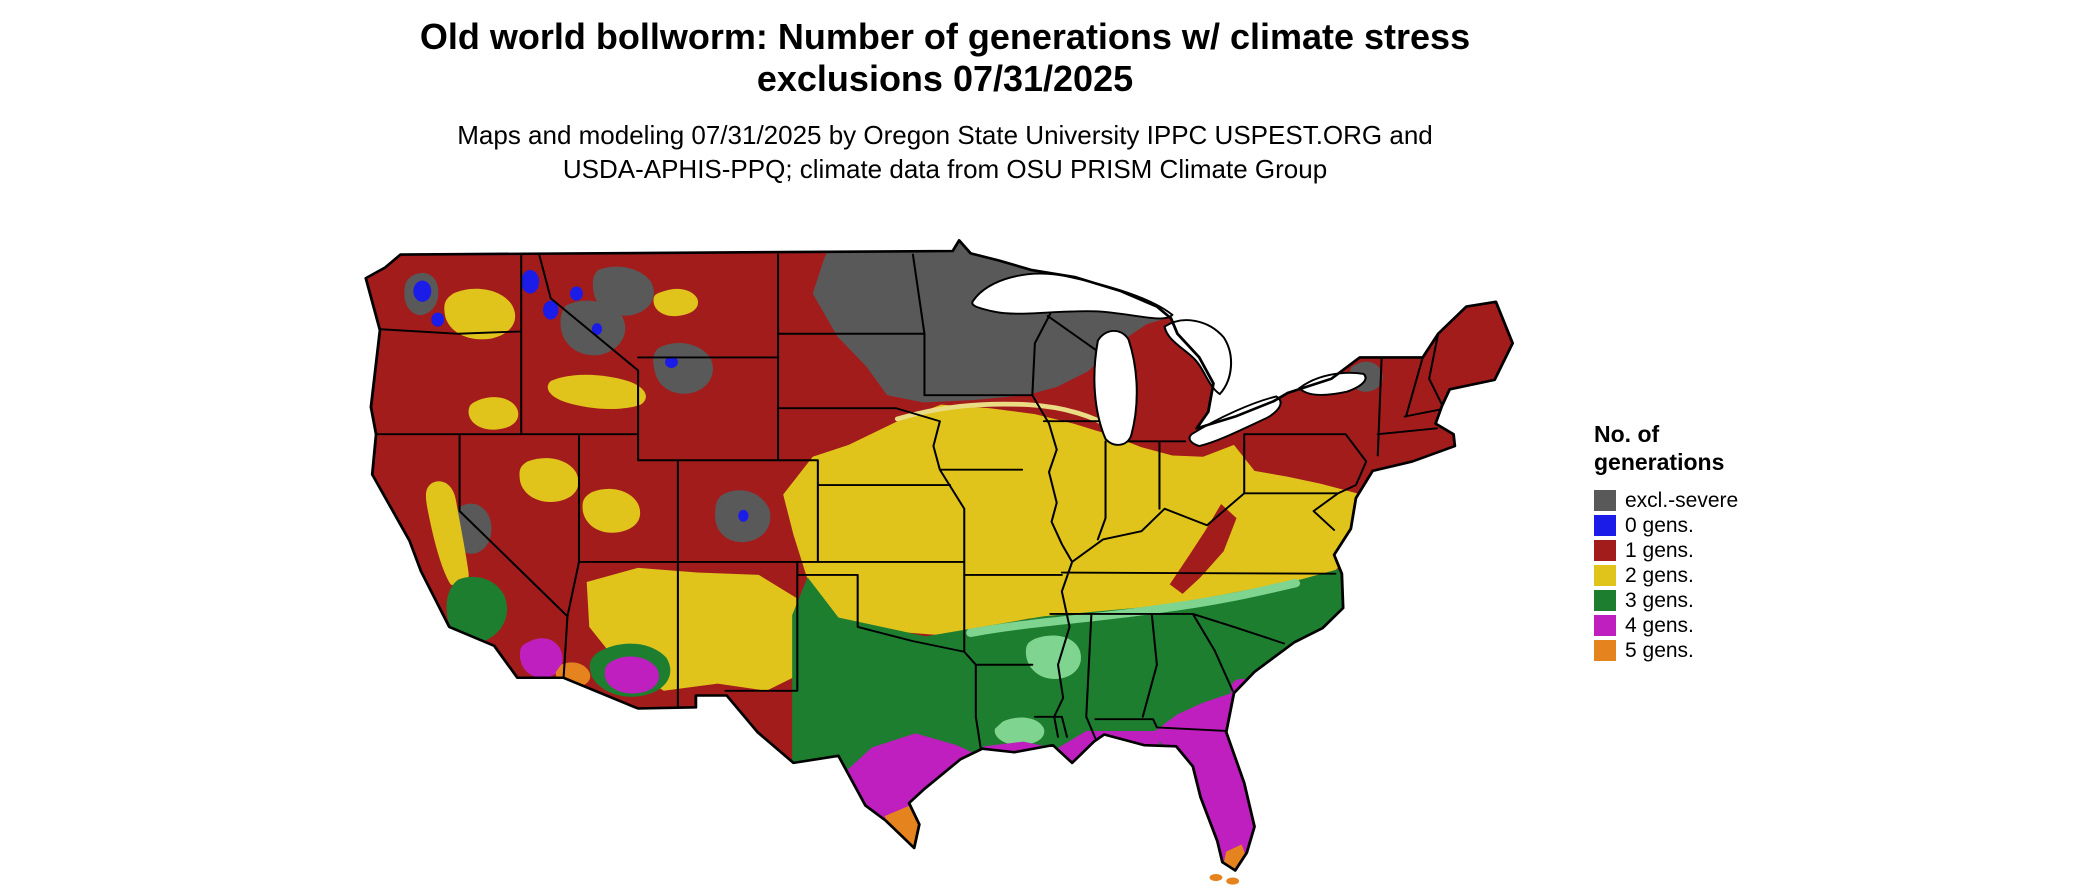  I want to click on region-0gens-colorado-peaks, so click(743, 515).